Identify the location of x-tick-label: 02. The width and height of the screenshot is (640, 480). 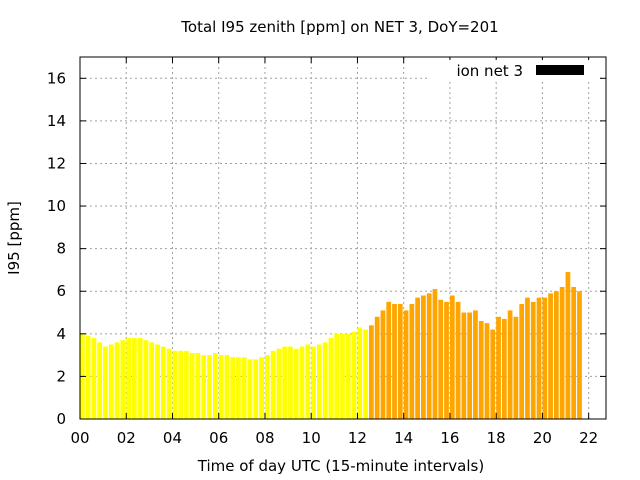
(126, 438).